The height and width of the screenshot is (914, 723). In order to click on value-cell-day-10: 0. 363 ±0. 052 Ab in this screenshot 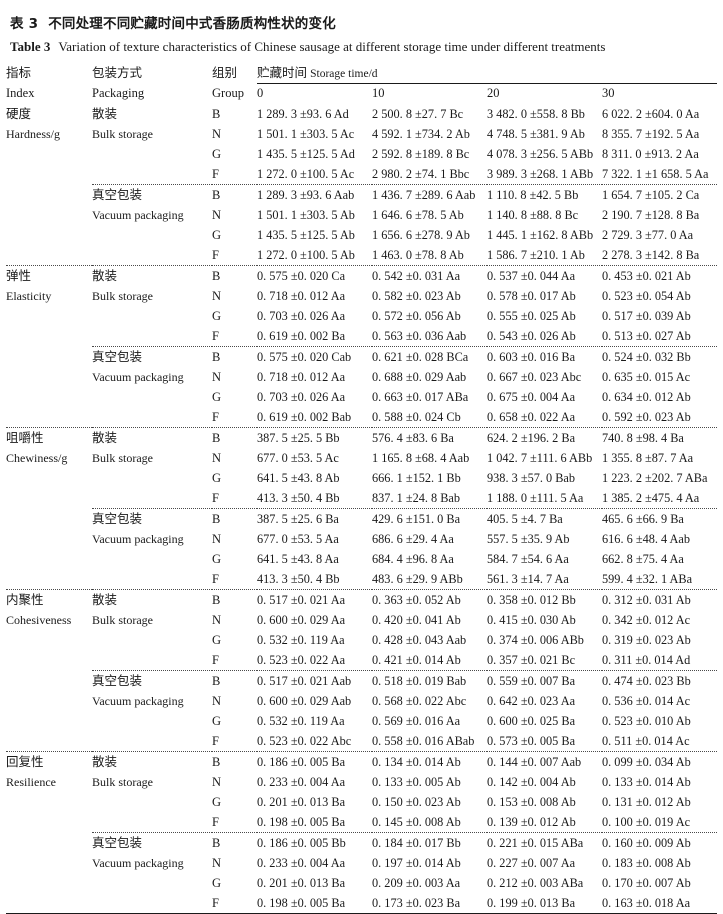, I will do `click(429, 599)`.